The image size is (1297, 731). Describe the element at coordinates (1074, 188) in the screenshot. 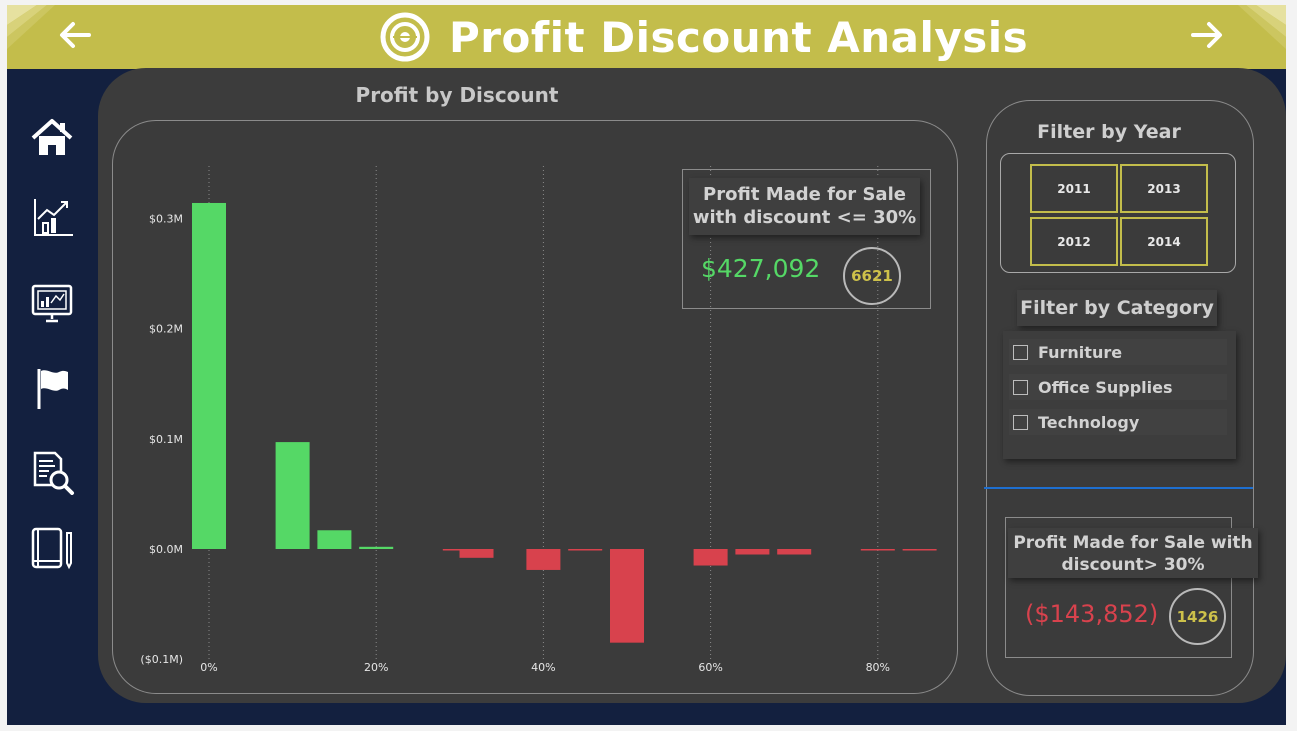

I see `year-button-2011: 2011` at that location.